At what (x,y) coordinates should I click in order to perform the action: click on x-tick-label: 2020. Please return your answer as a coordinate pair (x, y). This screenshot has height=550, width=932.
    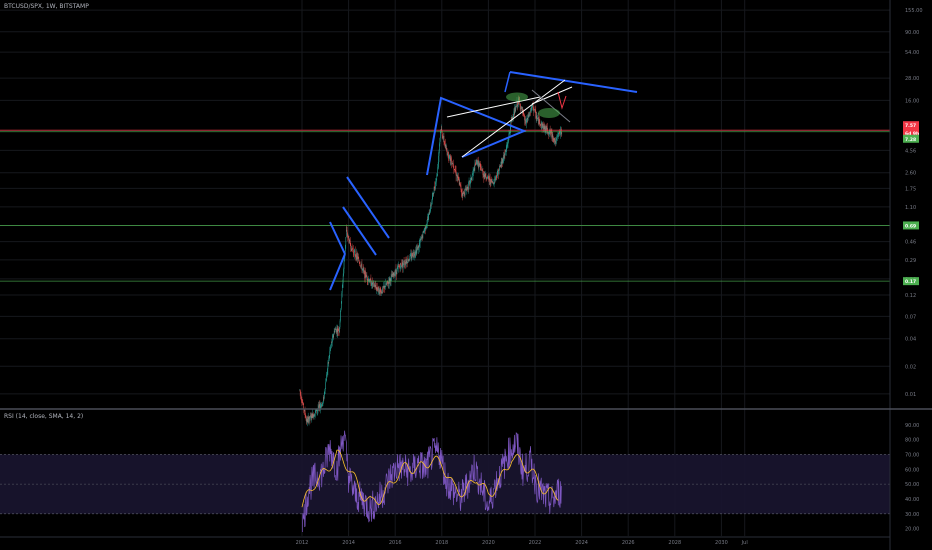
    Looking at the image, I should click on (488, 543).